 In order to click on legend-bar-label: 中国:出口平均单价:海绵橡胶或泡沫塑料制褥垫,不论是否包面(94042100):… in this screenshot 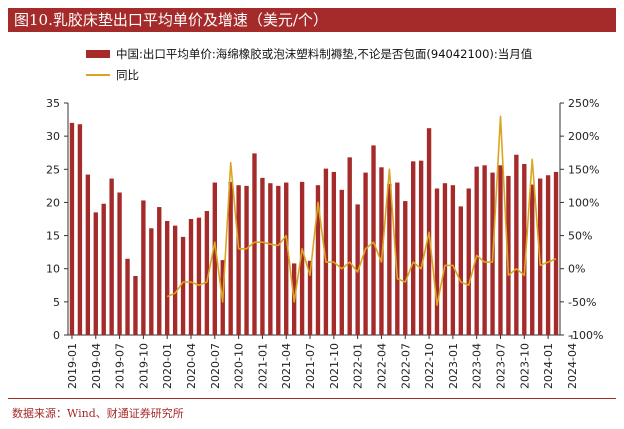, I will do `click(324, 54)`.